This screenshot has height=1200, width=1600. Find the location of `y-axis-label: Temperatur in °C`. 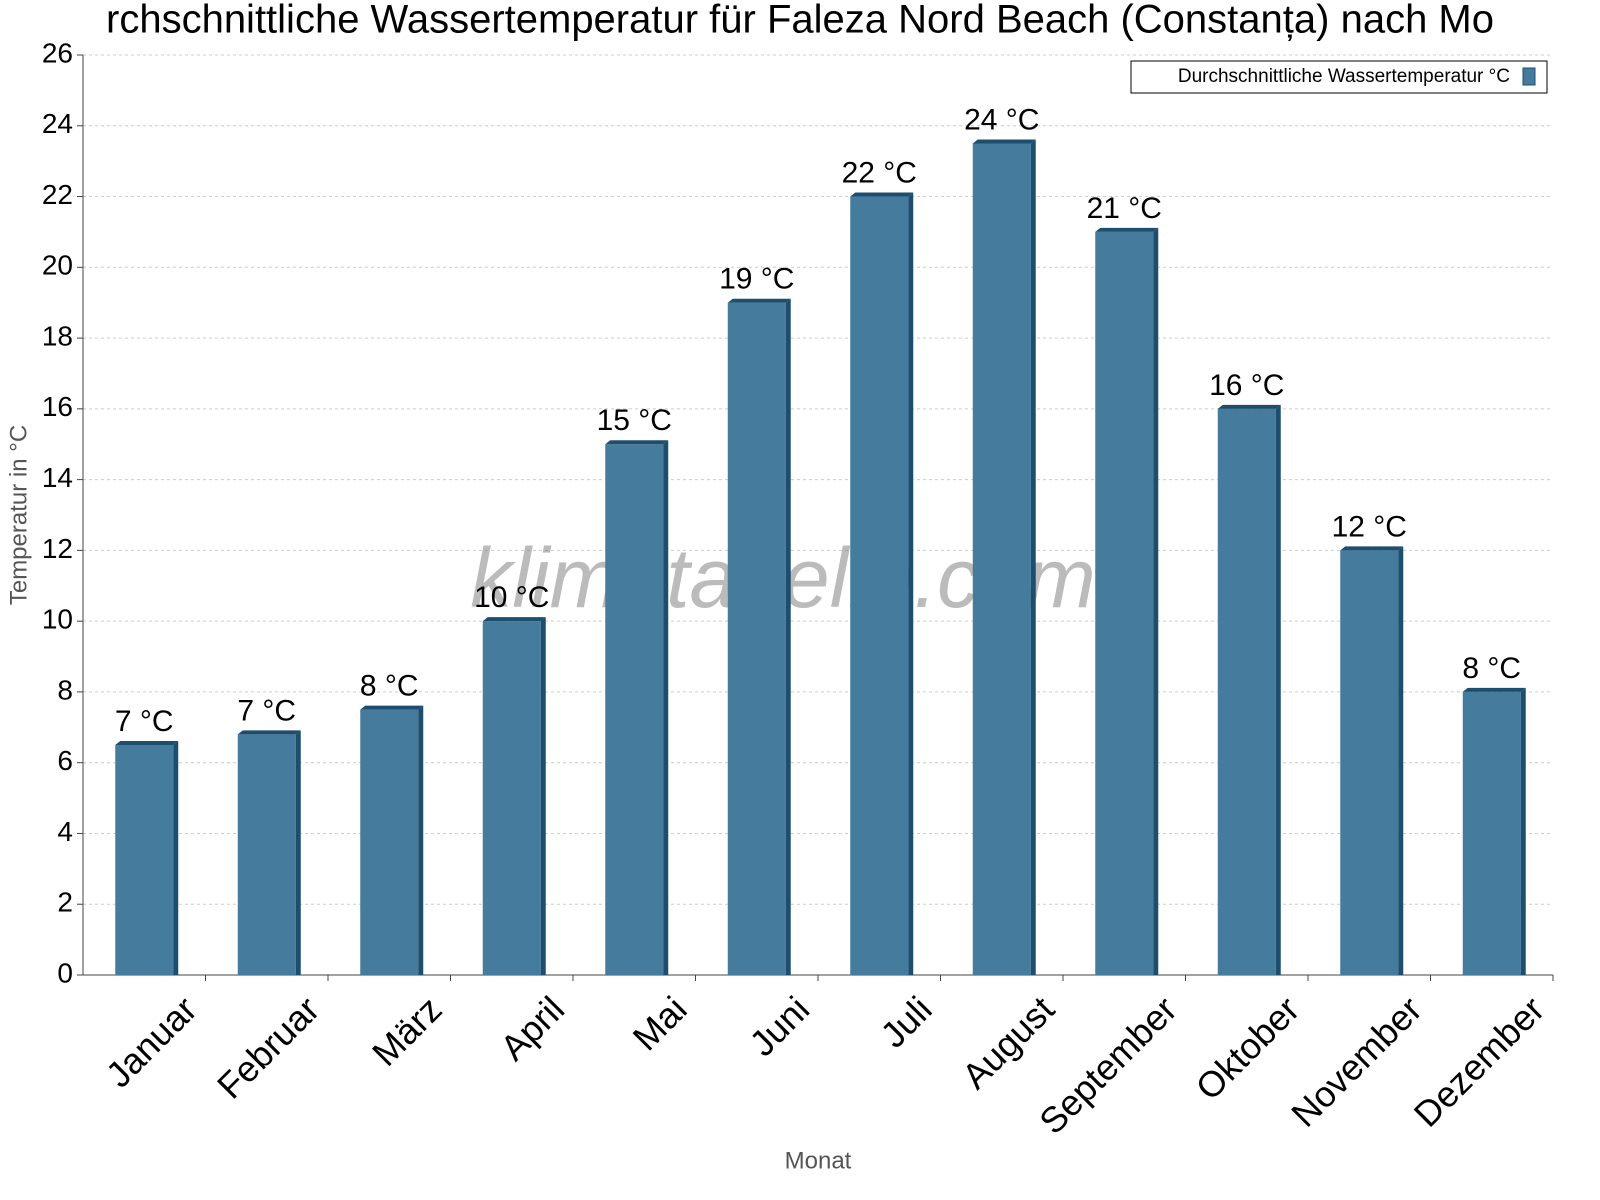

y-axis-label: Temperatur in °C is located at coordinates (18, 515).